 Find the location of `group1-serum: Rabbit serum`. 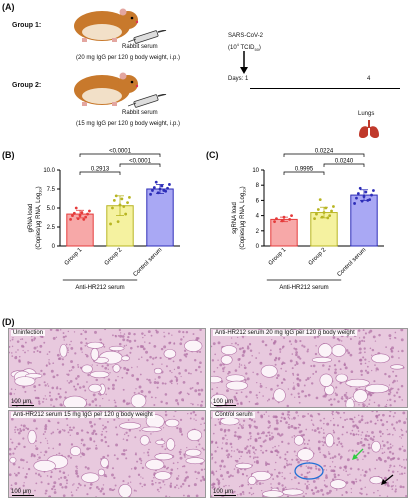

group1-serum: Rabbit serum is located at coordinates (140, 47).